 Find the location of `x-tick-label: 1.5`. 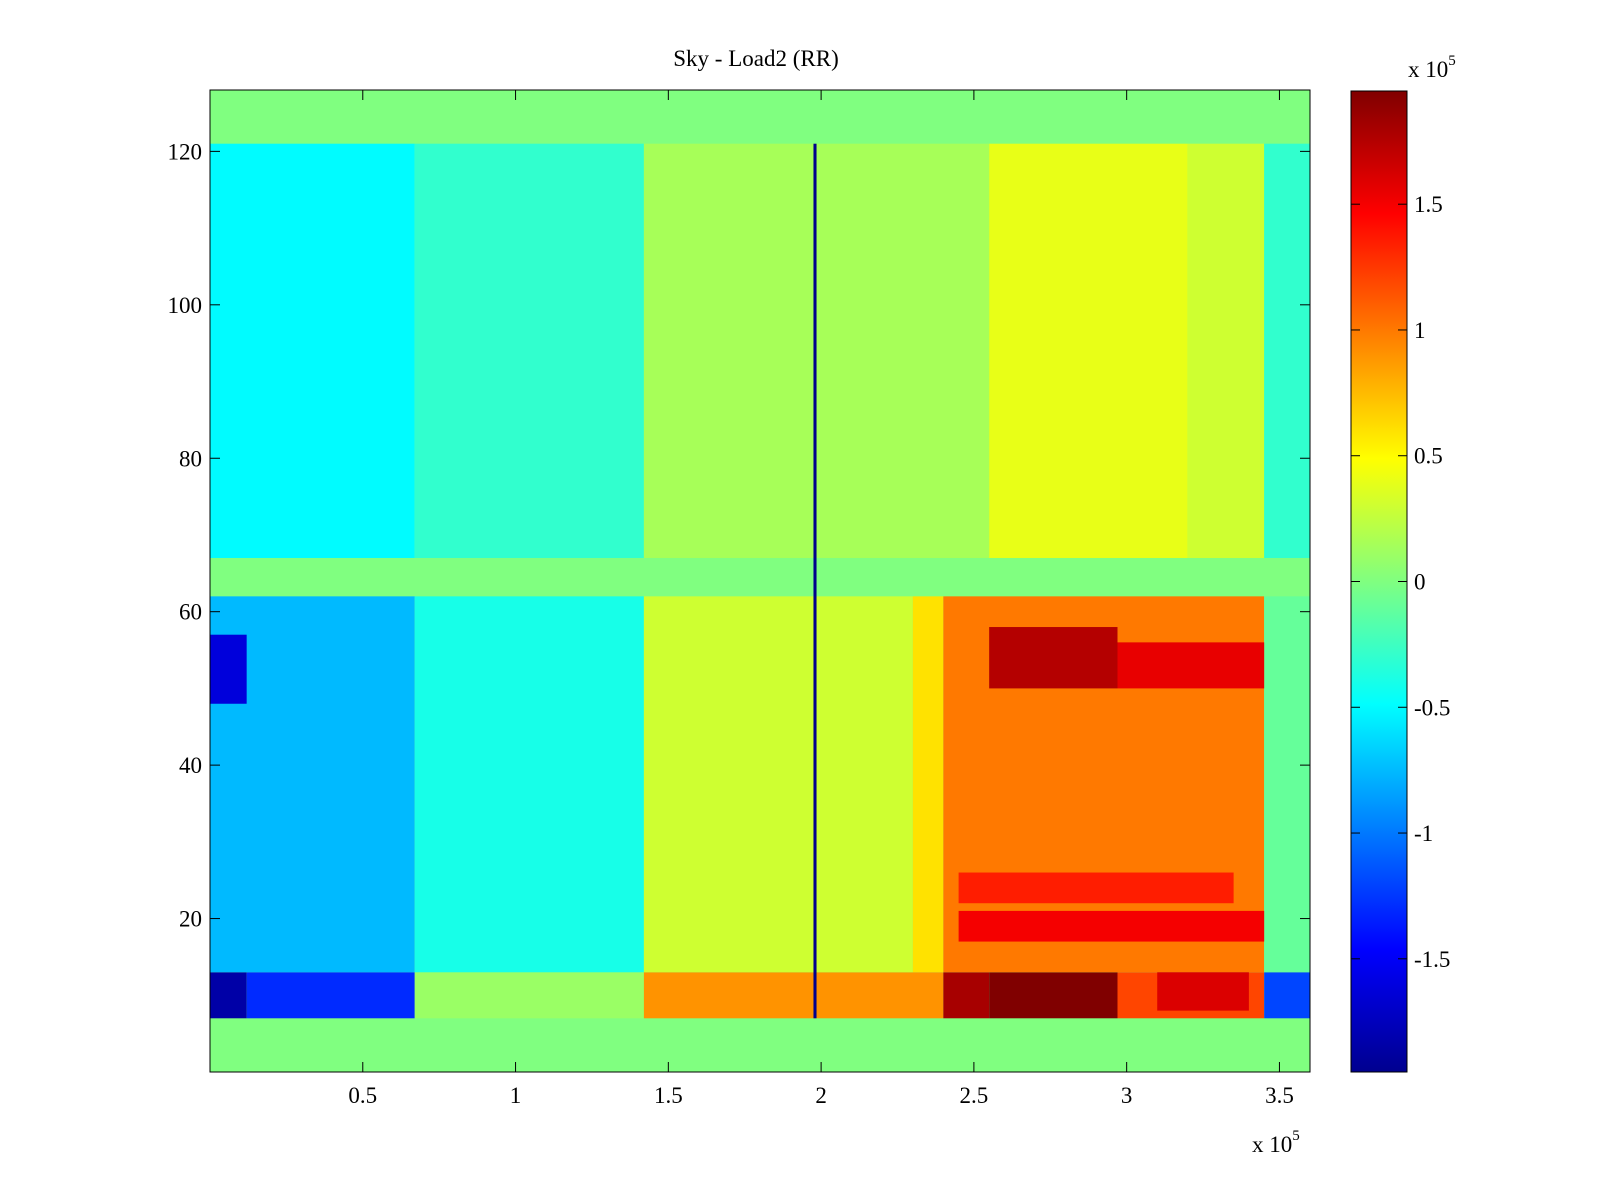

x-tick-label: 1.5 is located at coordinates (668, 1095).